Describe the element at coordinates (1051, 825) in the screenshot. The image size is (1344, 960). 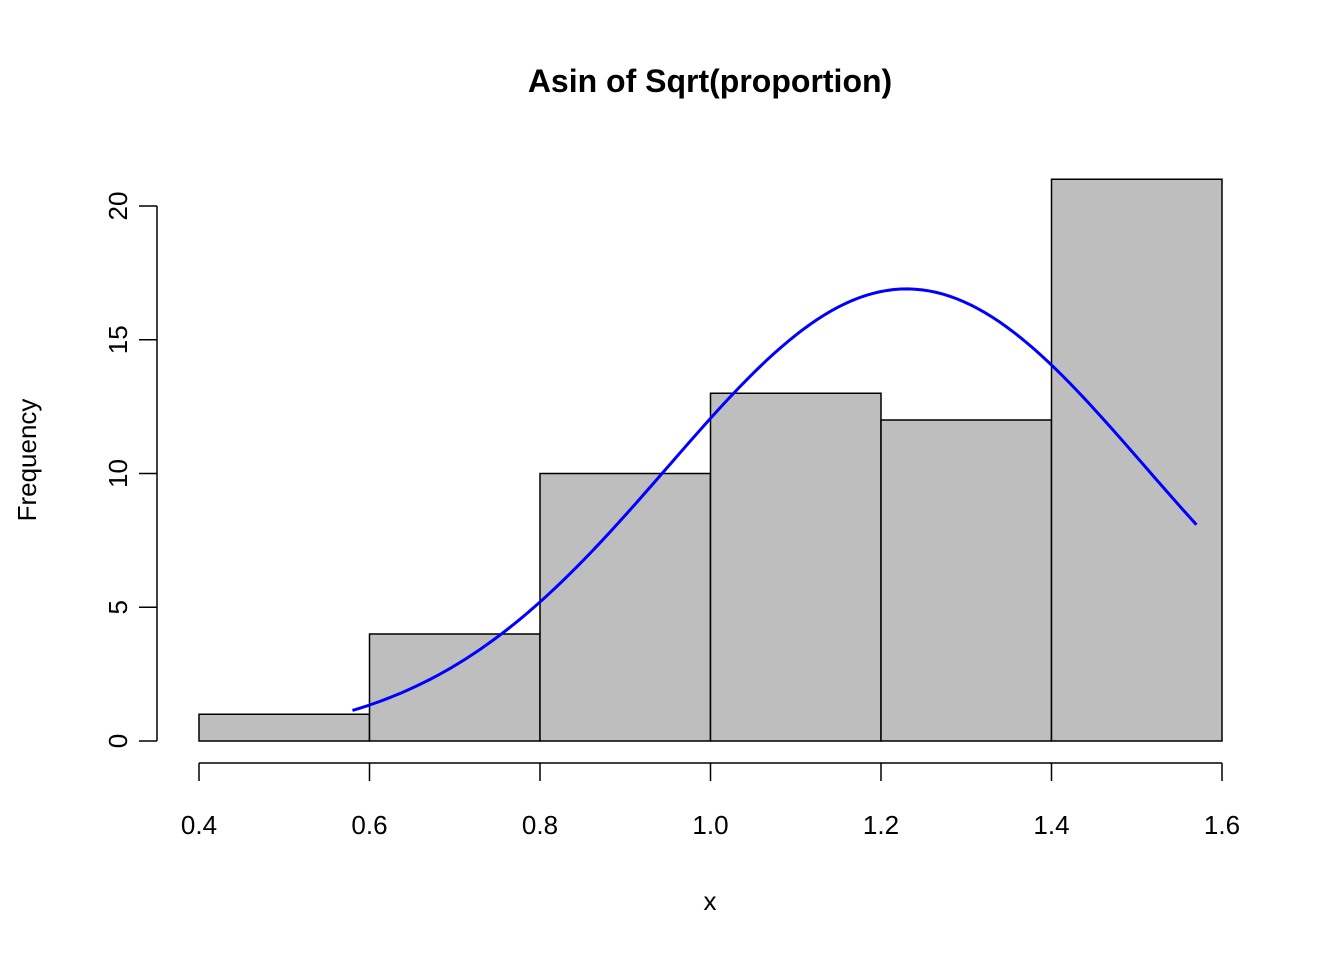
I see `x-tick-label-5: 1.4` at that location.